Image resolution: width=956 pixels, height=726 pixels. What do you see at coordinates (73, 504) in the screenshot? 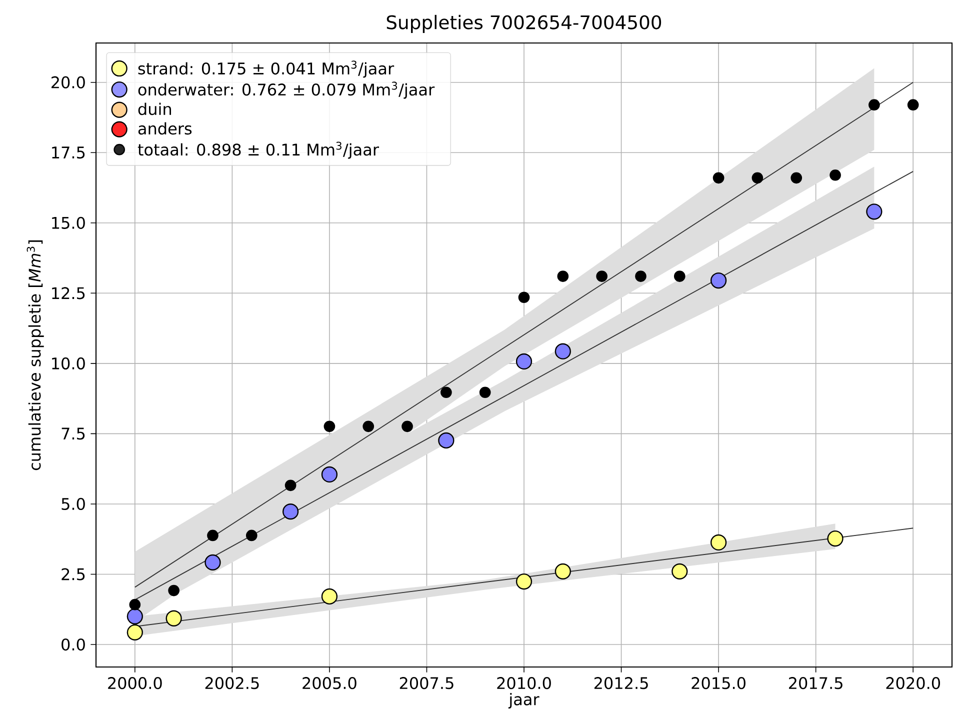
I see `y-tick-label: 5.0` at bounding box center [73, 504].